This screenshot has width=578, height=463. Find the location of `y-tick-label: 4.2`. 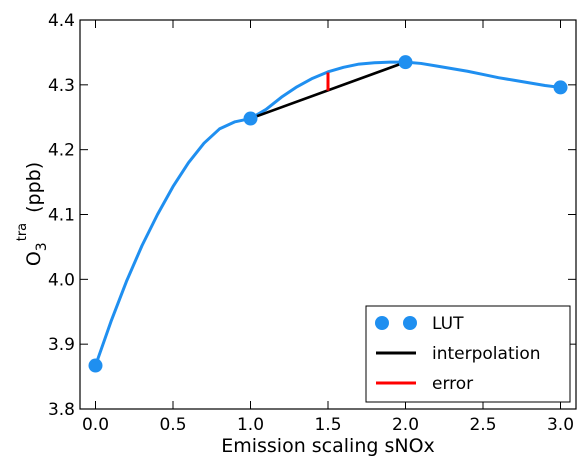

y-tick-label: 4.2 is located at coordinates (61, 151).